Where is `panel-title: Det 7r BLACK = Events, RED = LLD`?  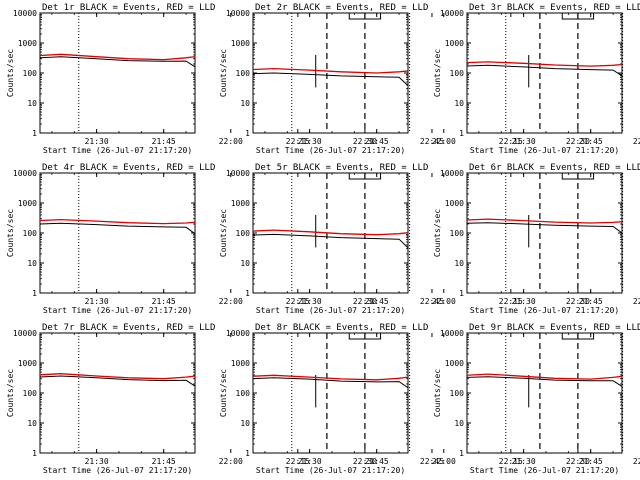 panel-title: Det 7r BLACK = Events, RED = LLD is located at coordinates (128, 328).